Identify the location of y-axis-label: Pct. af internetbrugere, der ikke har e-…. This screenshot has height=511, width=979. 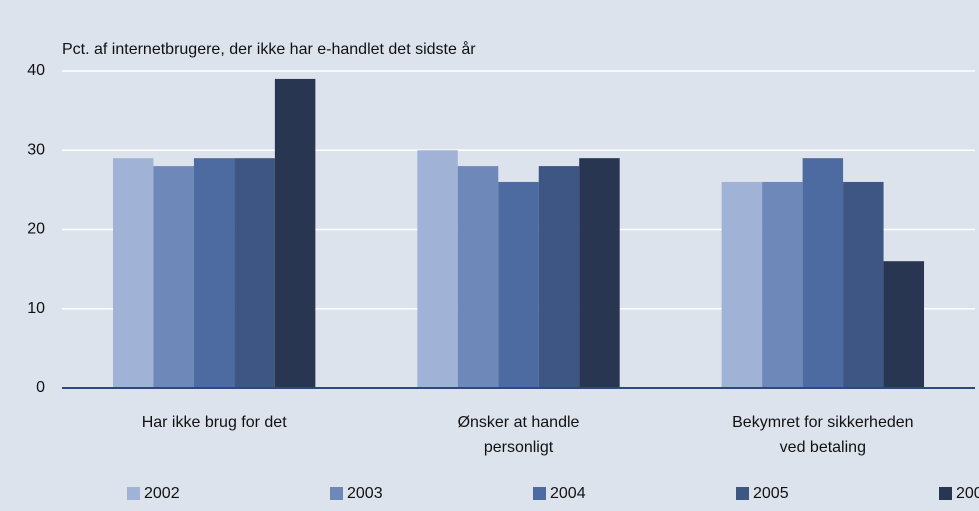
(269, 49).